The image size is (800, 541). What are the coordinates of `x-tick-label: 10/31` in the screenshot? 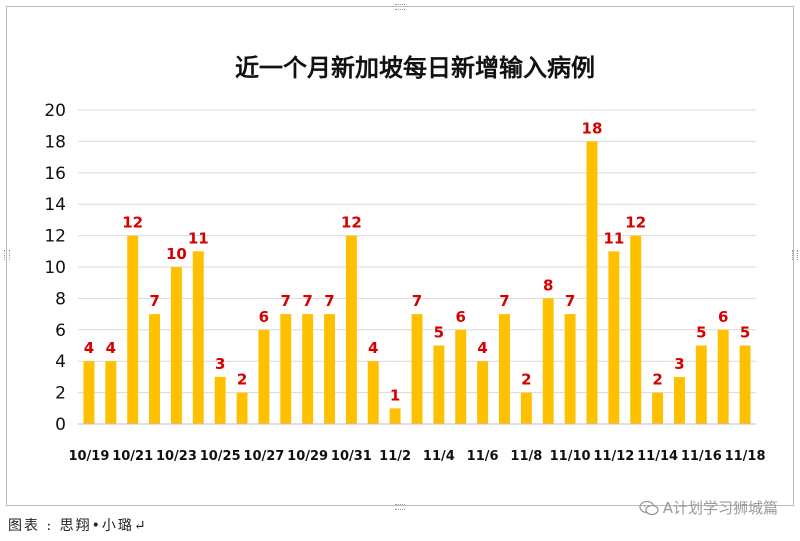 It's located at (351, 456).